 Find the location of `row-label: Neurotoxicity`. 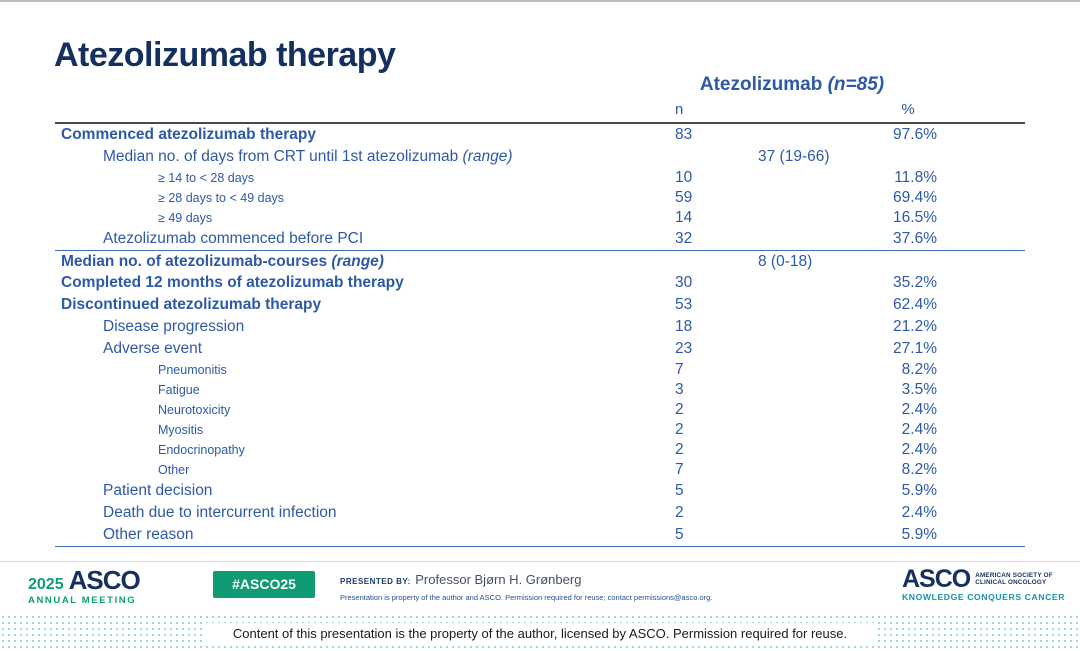

row-label: Neurotoxicity is located at coordinates (194, 410).